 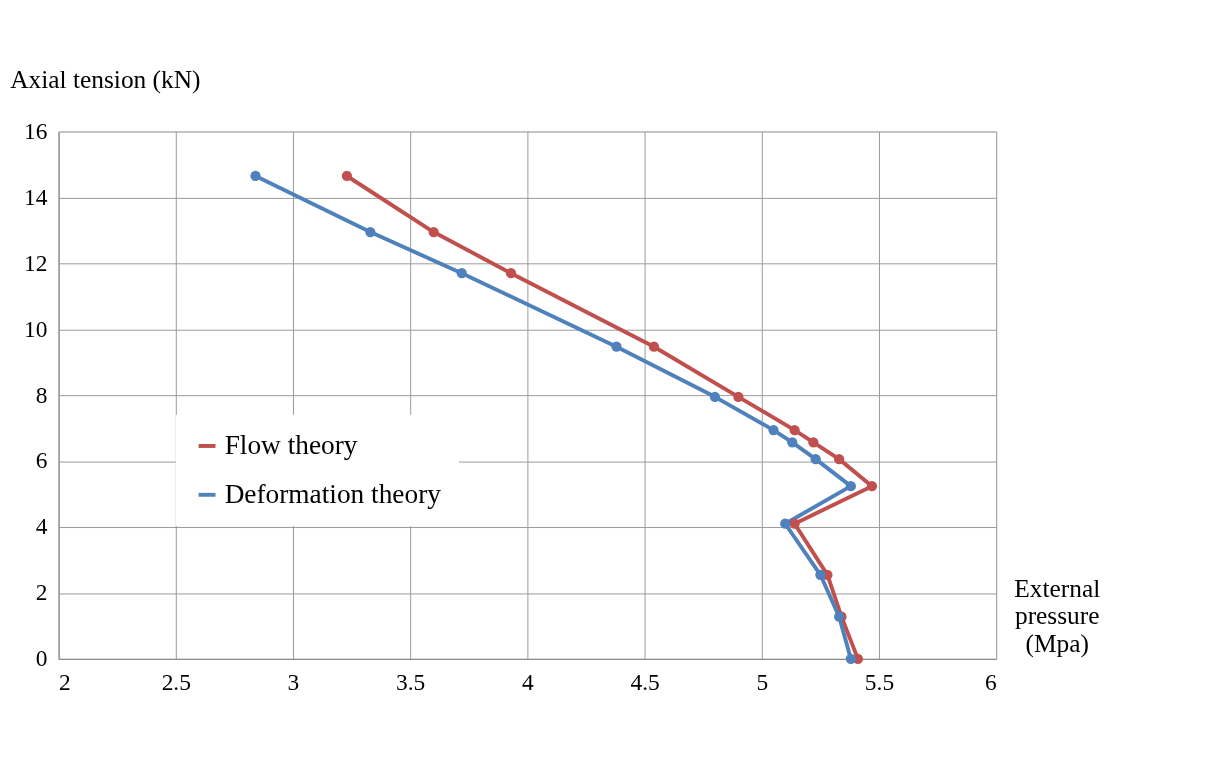 What do you see at coordinates (879, 681) in the screenshot?
I see `x-tick-label: 5.5` at bounding box center [879, 681].